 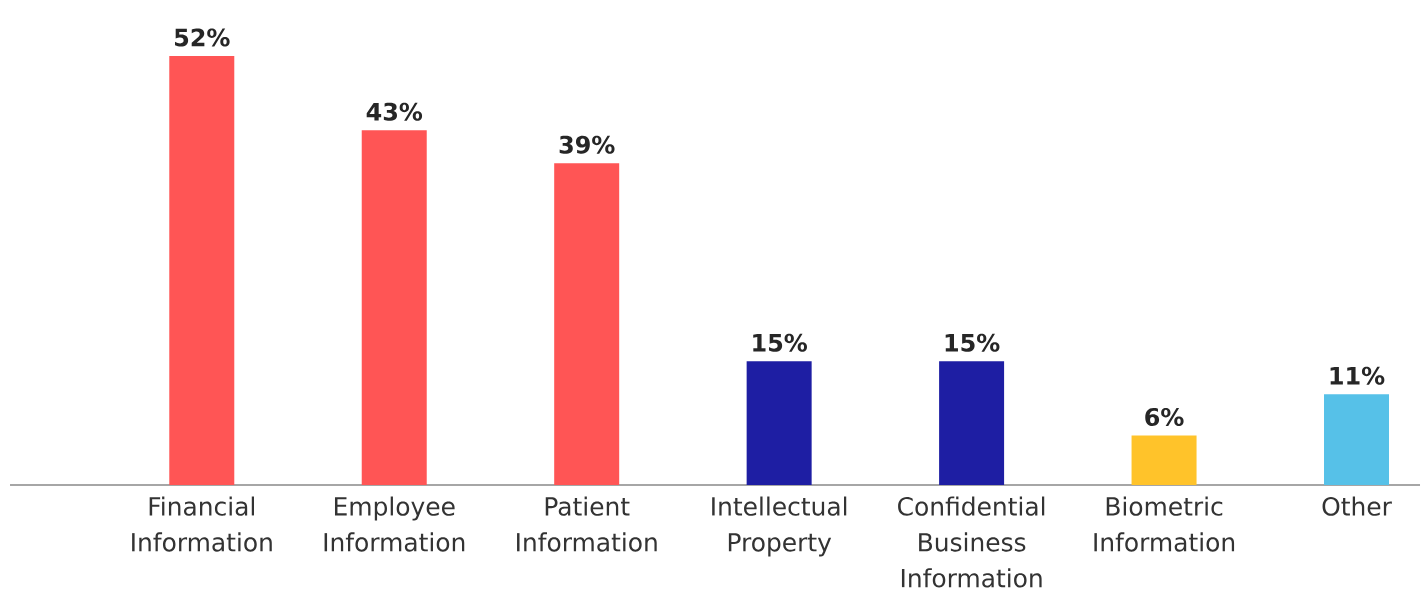 I want to click on x-tick-label: Intellectual Property, so click(x=779, y=526).